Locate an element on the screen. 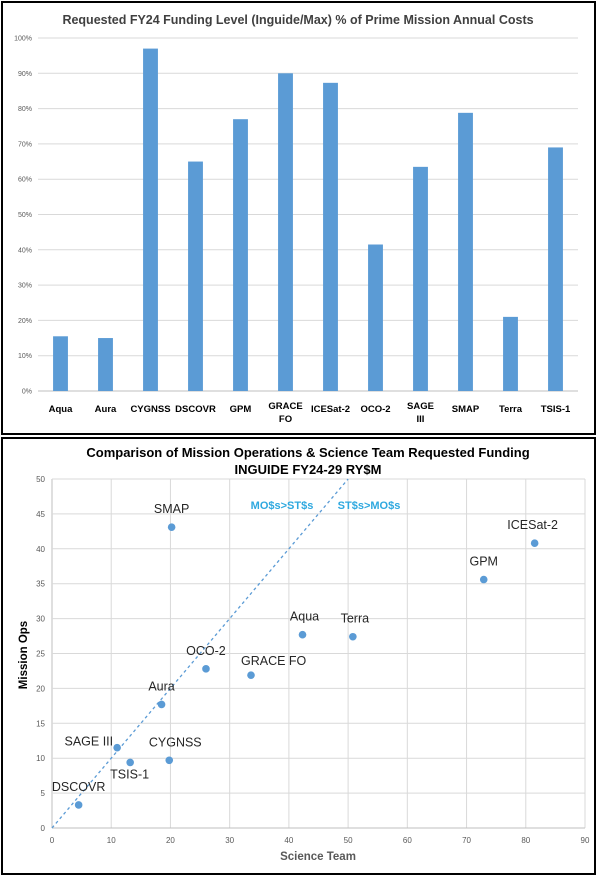 The height and width of the screenshot is (877, 597). scatter-x-tick-label: 70 is located at coordinates (466, 840).